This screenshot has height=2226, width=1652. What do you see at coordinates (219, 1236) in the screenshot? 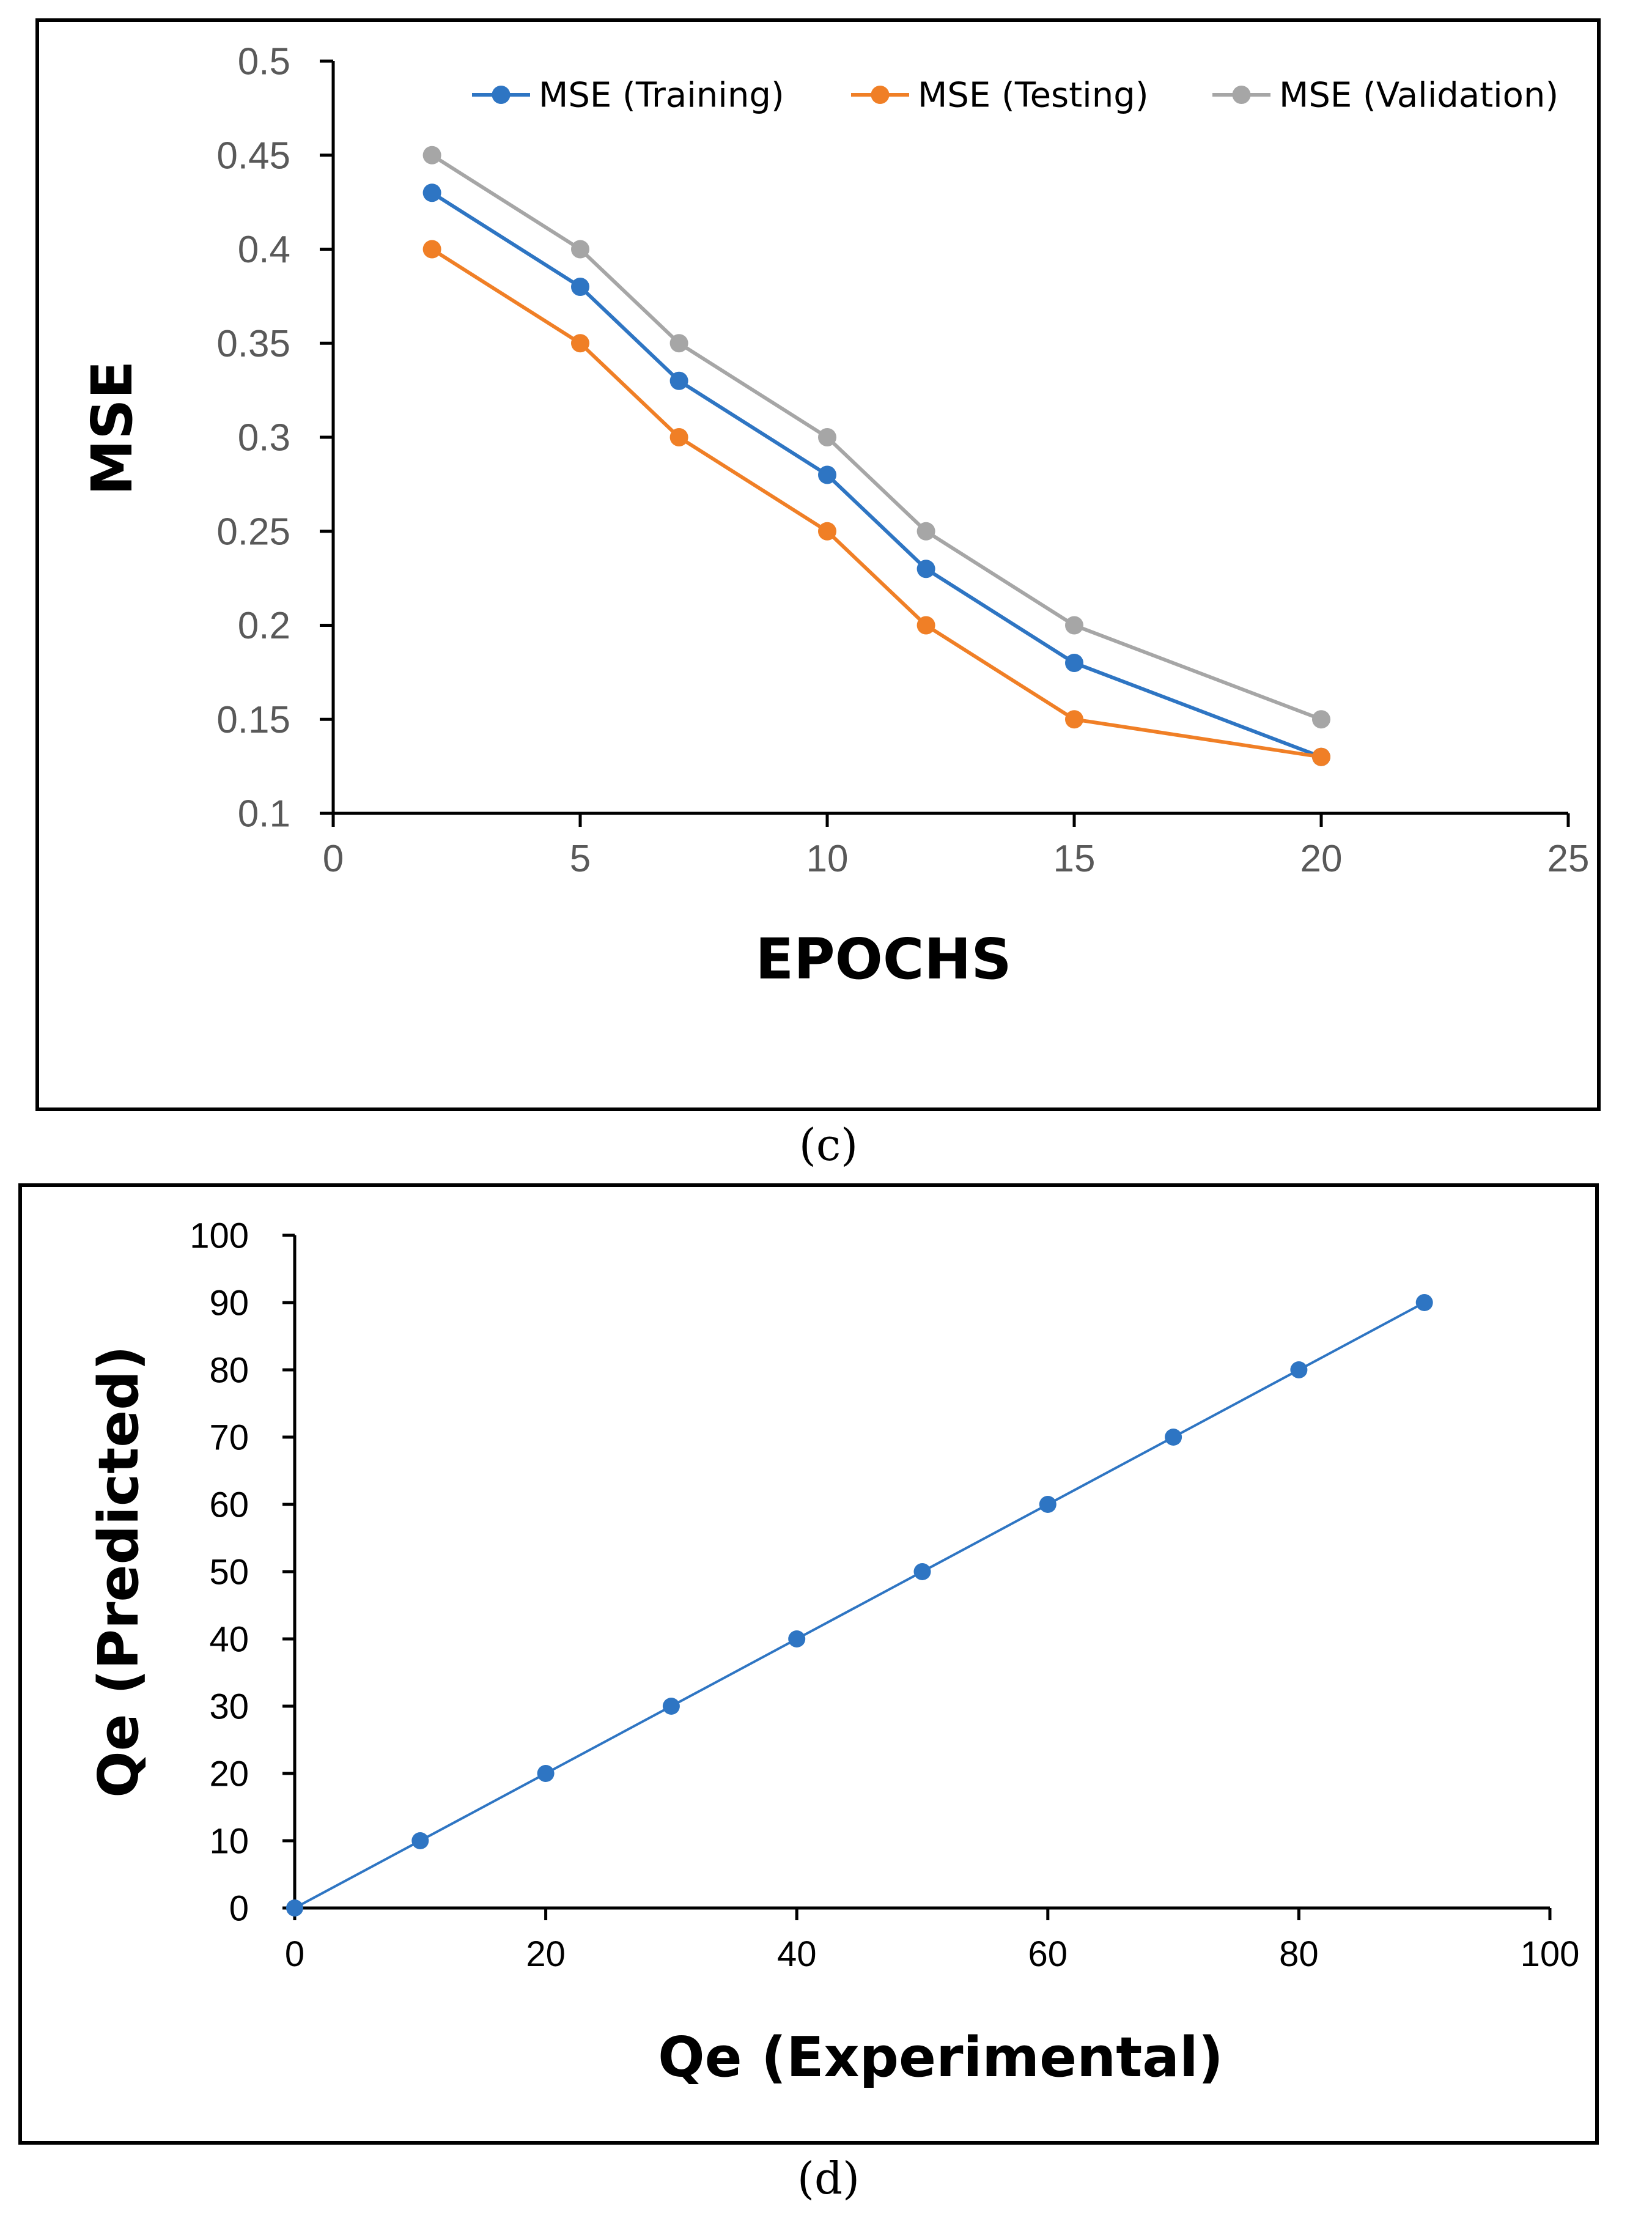
I see `y-tick-label: 100` at bounding box center [219, 1236].